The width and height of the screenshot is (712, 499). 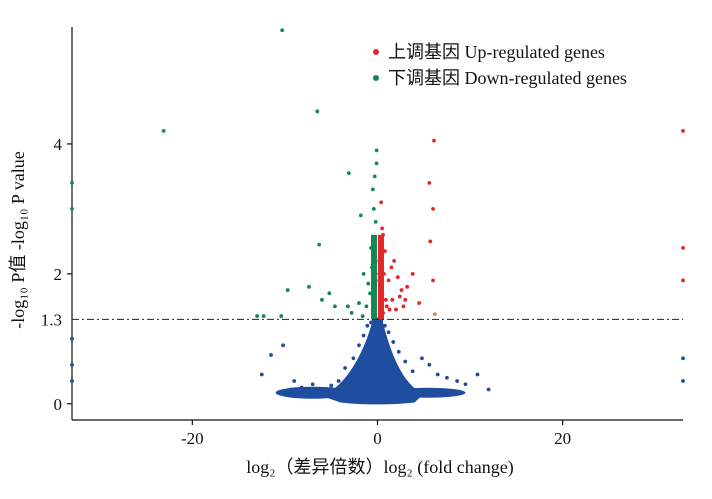 I want to click on x-tick-label: 20, so click(x=562, y=438).